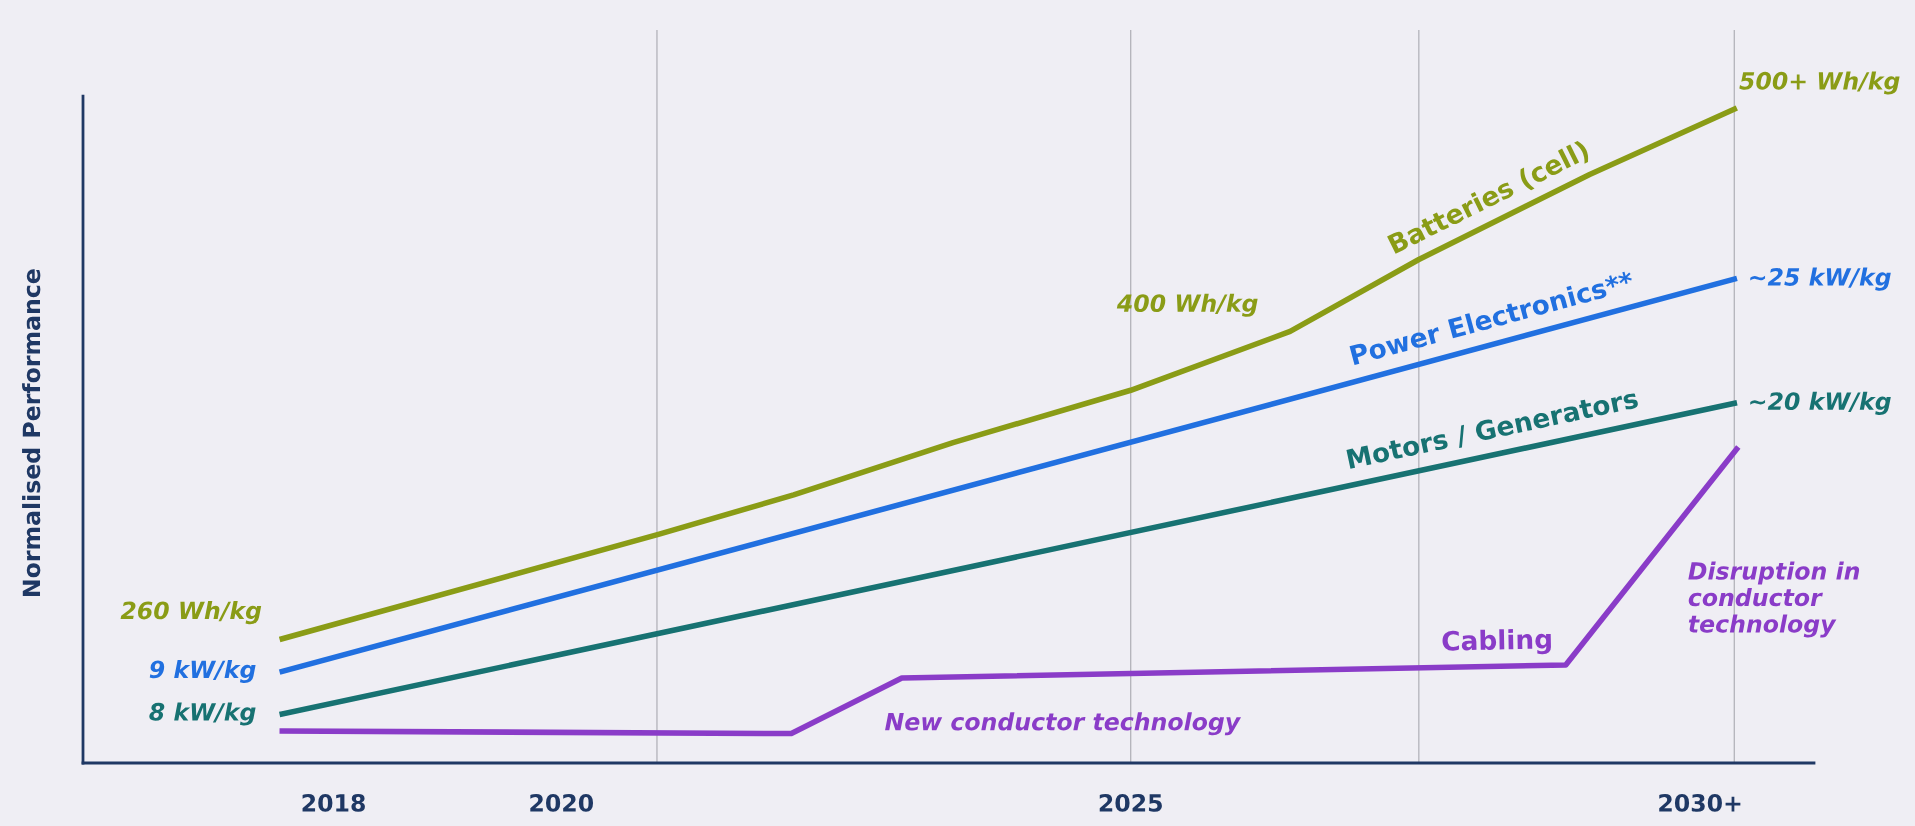  I want to click on annotation: New conductor technology, so click(1063, 724).